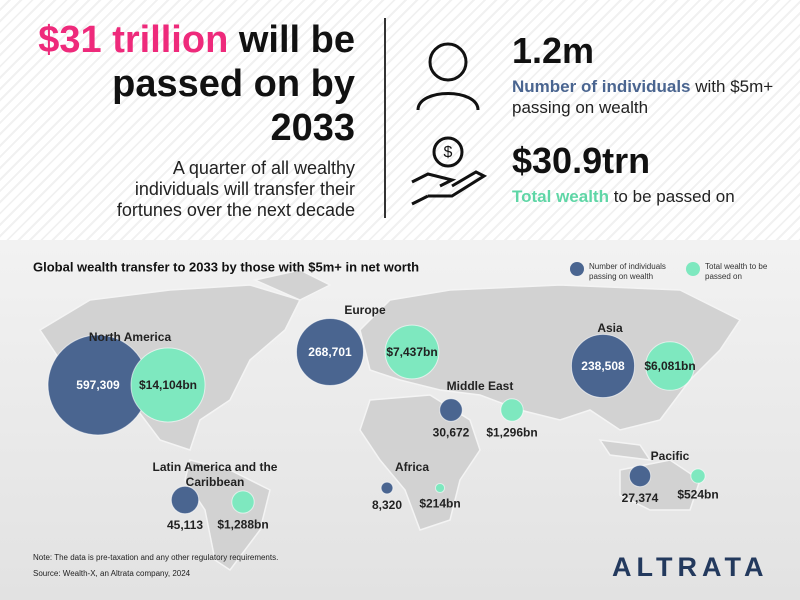 The image size is (800, 600). Describe the element at coordinates (451, 433) in the screenshot. I see `data-label: 30,672` at that location.